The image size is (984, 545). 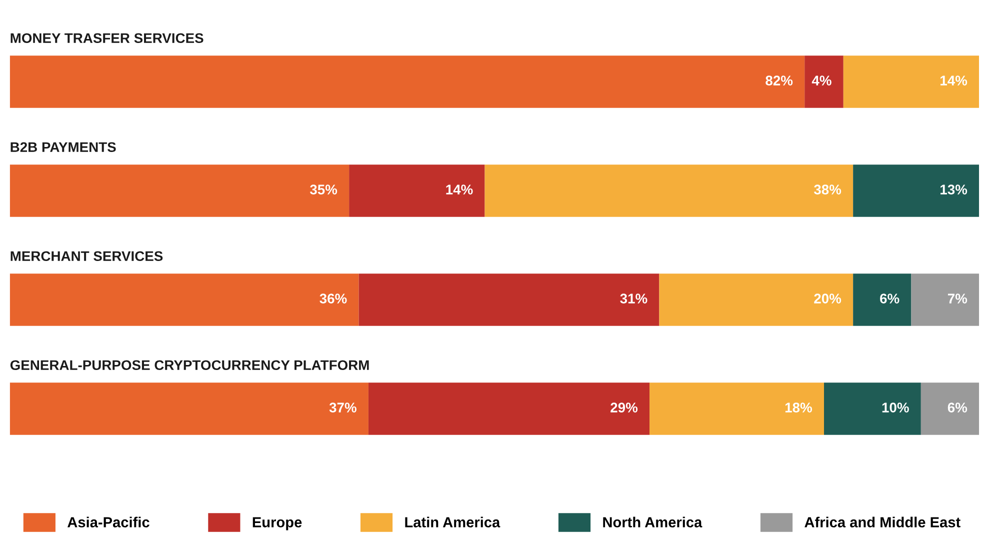 I want to click on data-label: 38%, so click(x=828, y=189).